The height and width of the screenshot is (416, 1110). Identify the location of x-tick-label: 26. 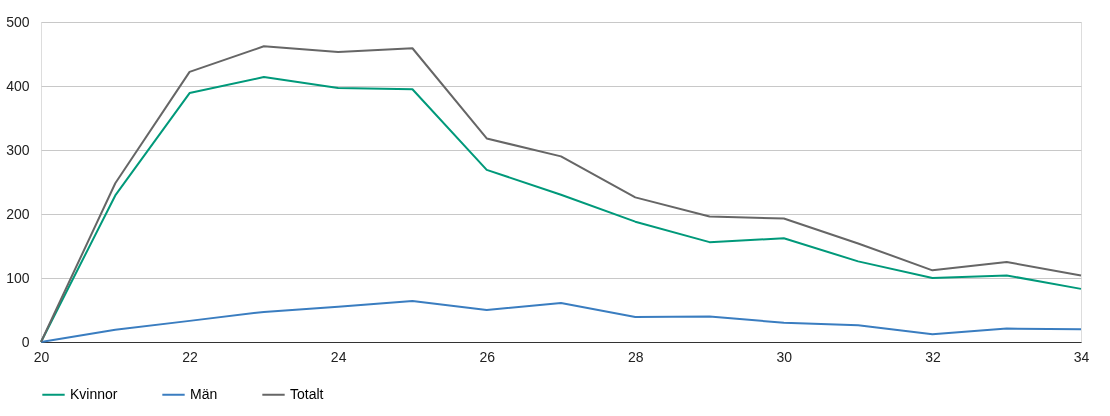
(487, 356).